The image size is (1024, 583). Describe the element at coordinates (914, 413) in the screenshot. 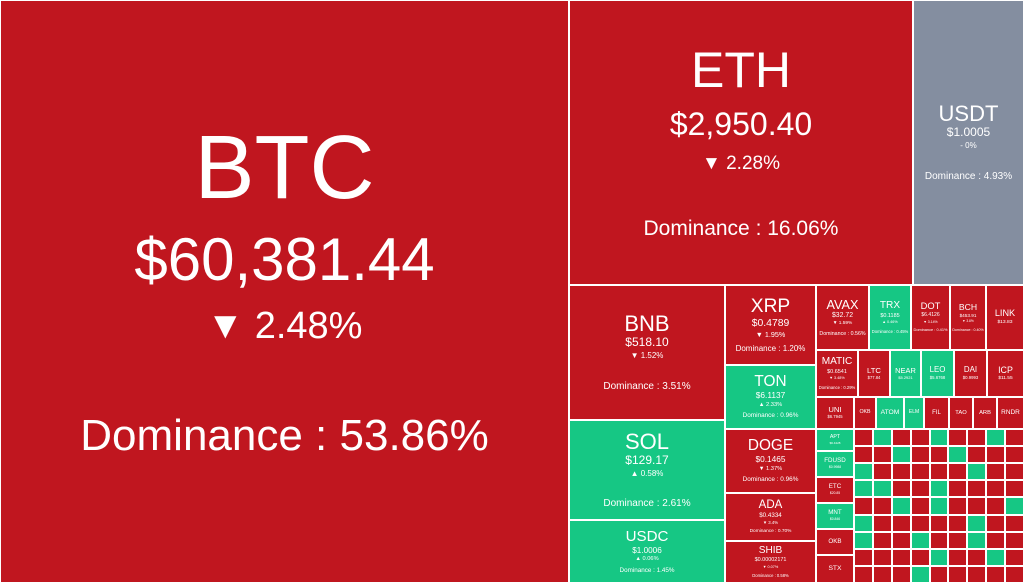

I see `tile-elm: ELM` at that location.